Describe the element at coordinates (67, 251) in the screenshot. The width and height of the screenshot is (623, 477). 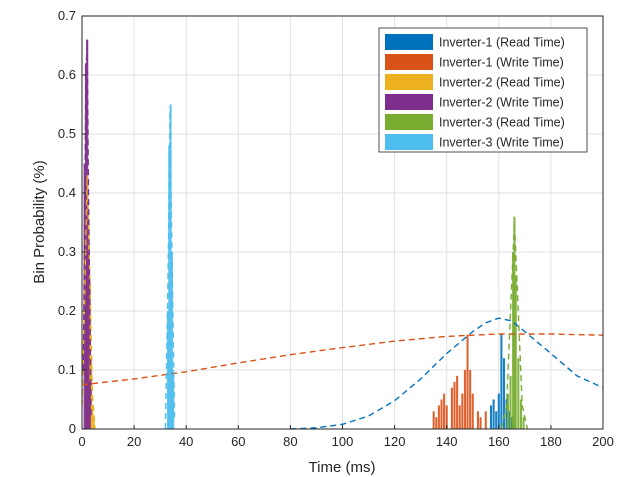
I see `y-tick-label: 0.3` at that location.